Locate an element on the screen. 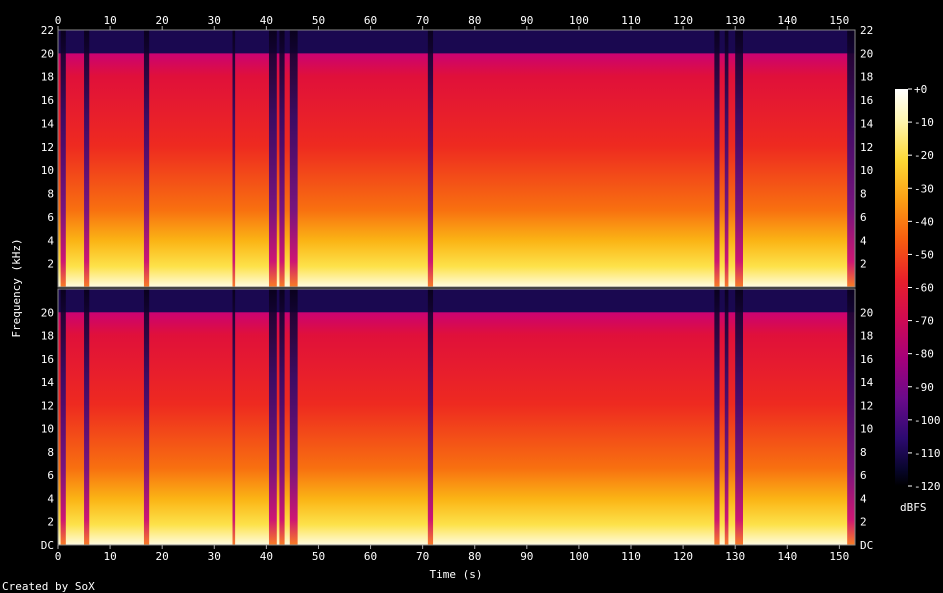 This screenshot has width=943, height=593. x-tick-label-top: 30 is located at coordinates (214, 20).